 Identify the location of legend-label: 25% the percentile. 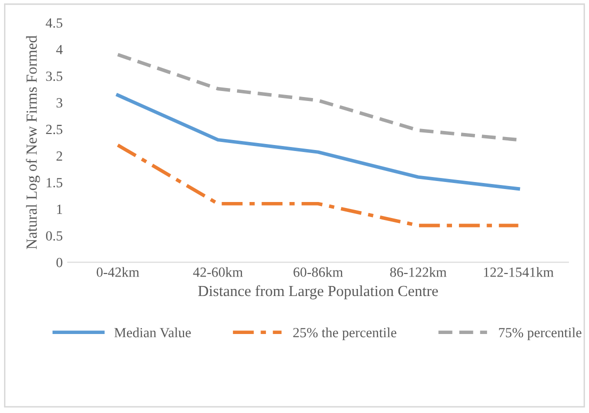
(344, 334).